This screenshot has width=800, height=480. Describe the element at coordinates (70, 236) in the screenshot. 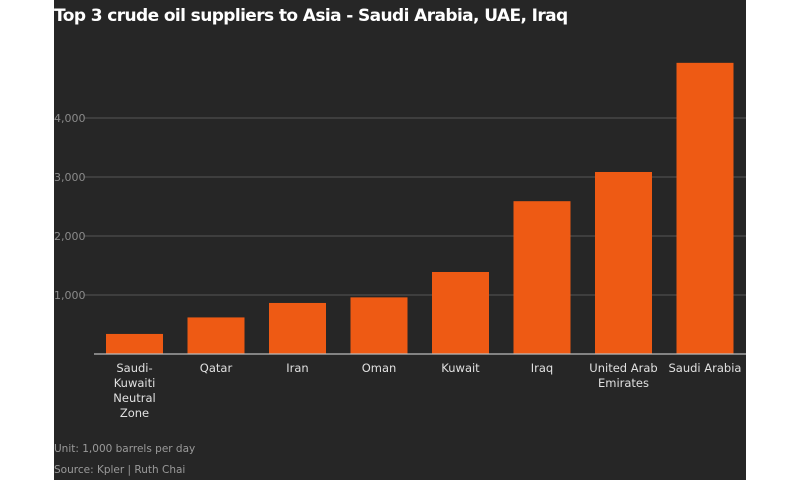

I see `y-tick-label: 2,000` at that location.